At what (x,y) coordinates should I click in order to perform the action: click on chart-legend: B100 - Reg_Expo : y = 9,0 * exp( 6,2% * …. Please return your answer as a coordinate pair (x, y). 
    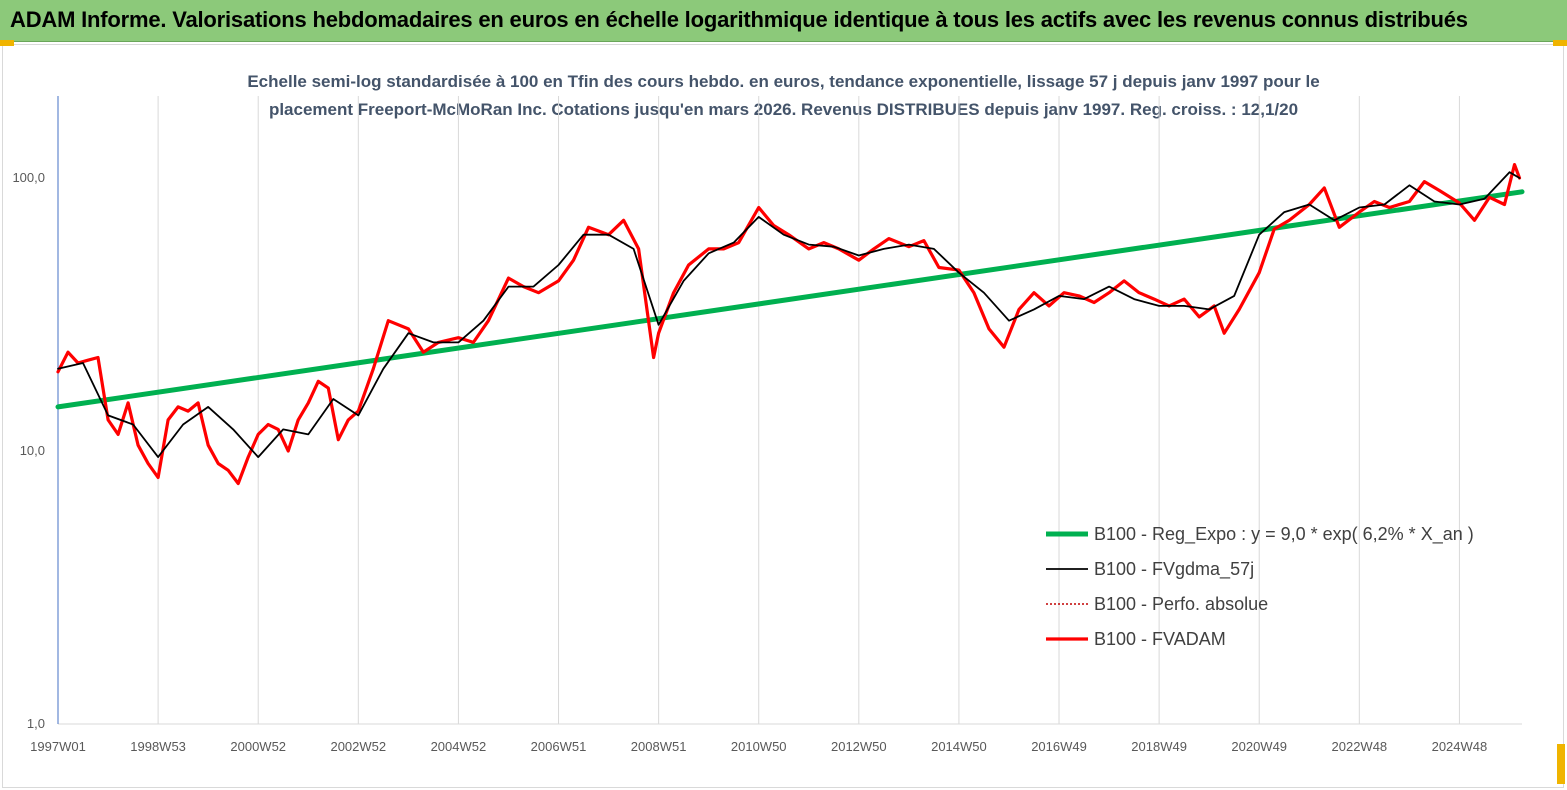
    Looking at the image, I should click on (1260, 586).